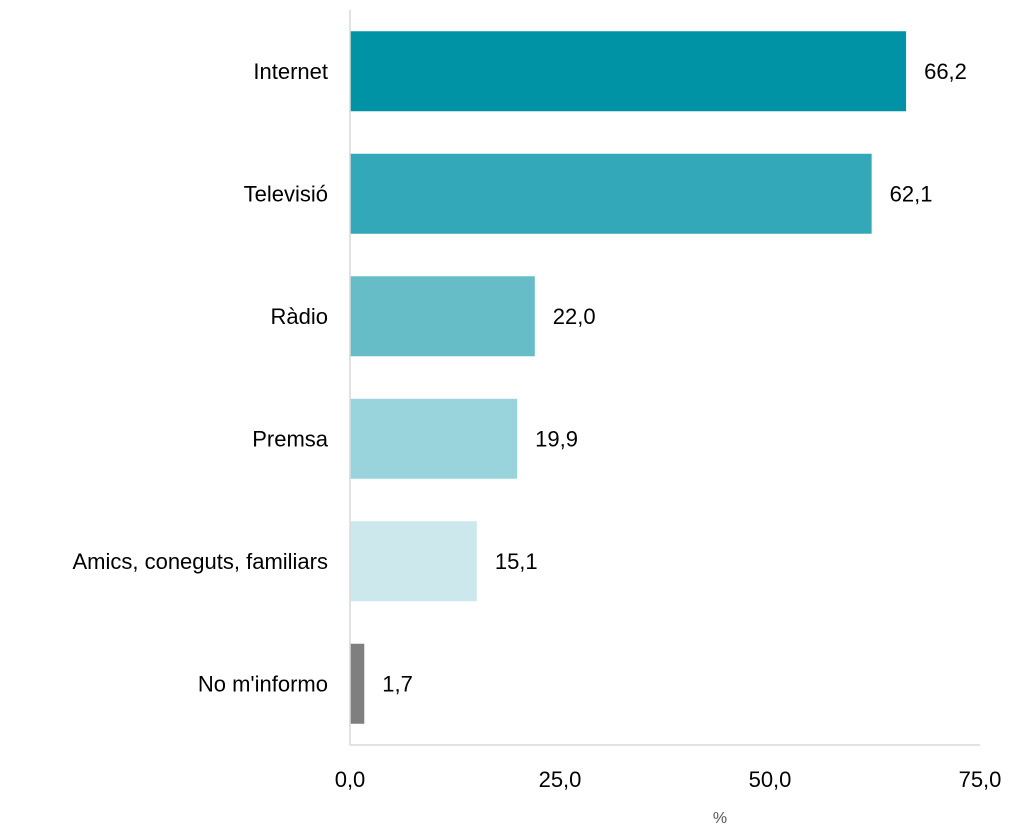 The width and height of the screenshot is (1012, 828). I want to click on category-label: Premsa, so click(290, 438).